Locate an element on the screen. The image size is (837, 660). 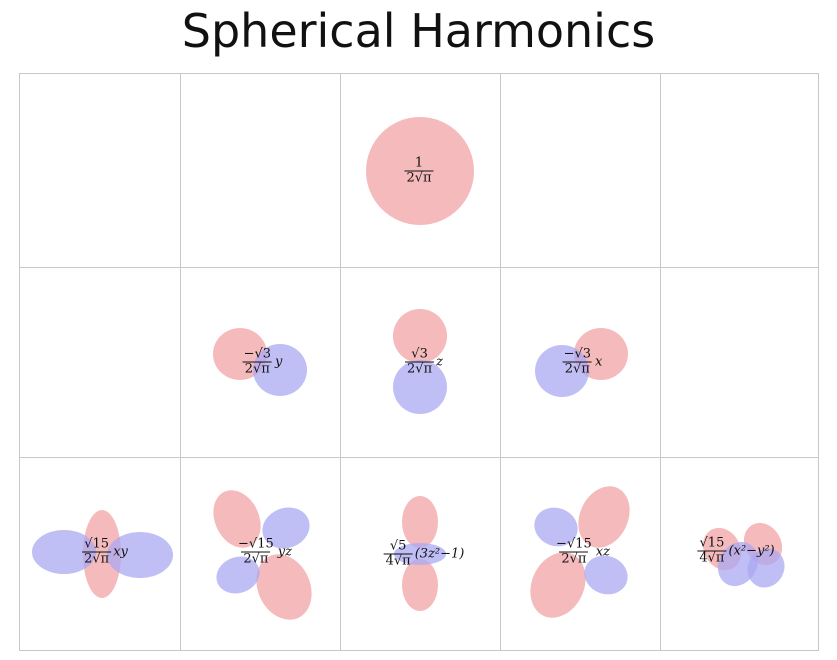
cell-l2-m1: −√15 2√π xz is located at coordinates (580, 554).